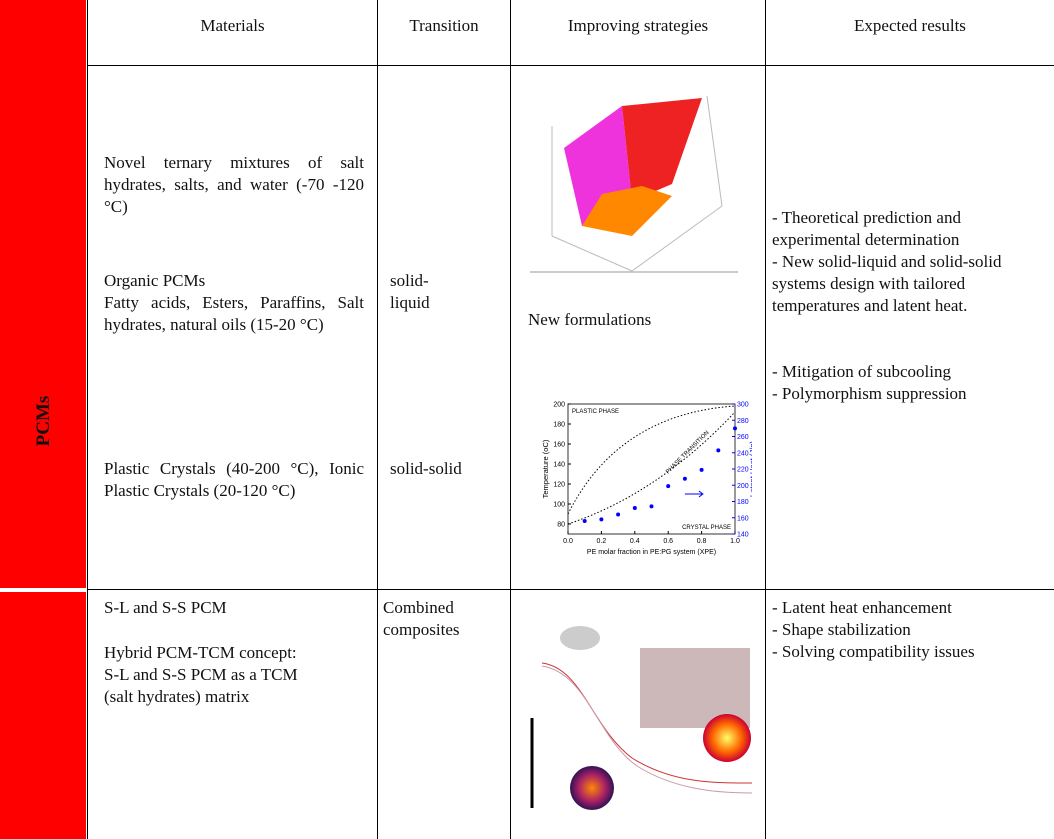 Image resolution: width=1054 pixels, height=839 pixels. Describe the element at coordinates (687, 452) in the screenshot. I see `annotation: PHASE TRANSITION` at that location.